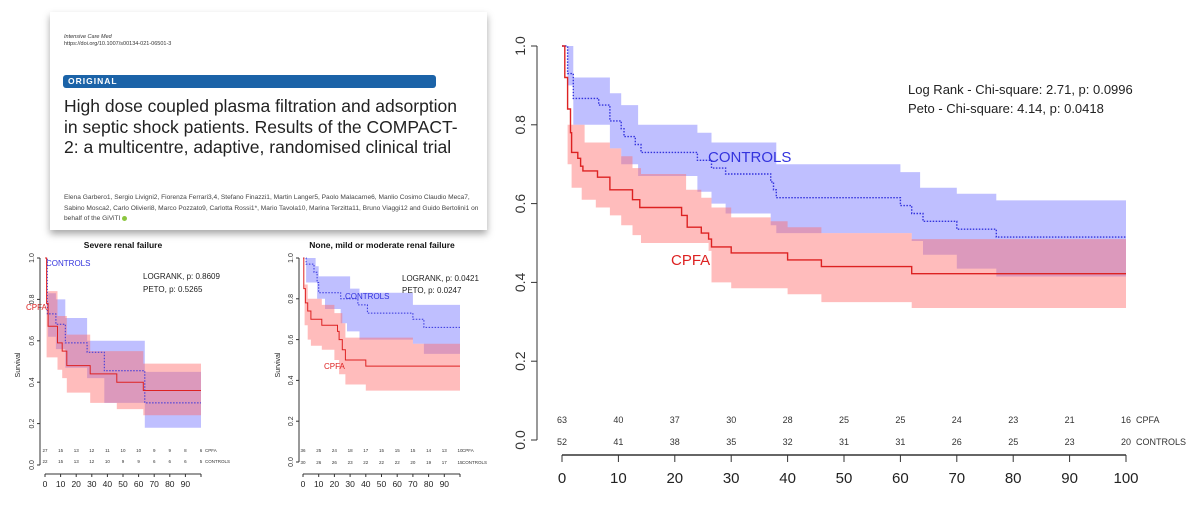 The image size is (1200, 516). Describe the element at coordinates (618, 442) in the screenshot. I see `at-risk-count: 41` at that location.